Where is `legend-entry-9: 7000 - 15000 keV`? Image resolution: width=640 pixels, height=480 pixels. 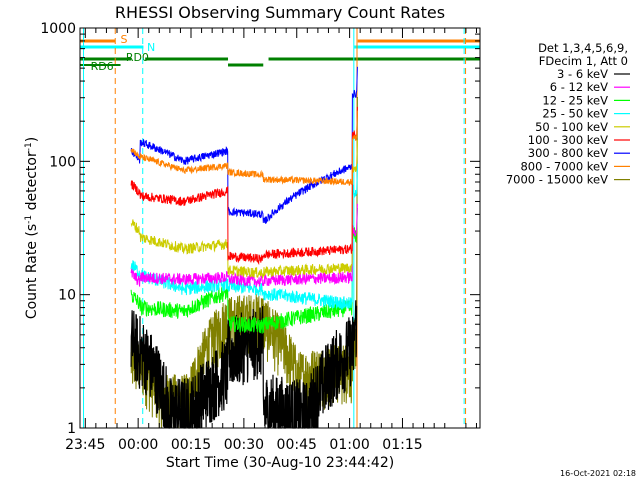
legend-entry-9: 7000 - 15000 keV is located at coordinates (557, 180).